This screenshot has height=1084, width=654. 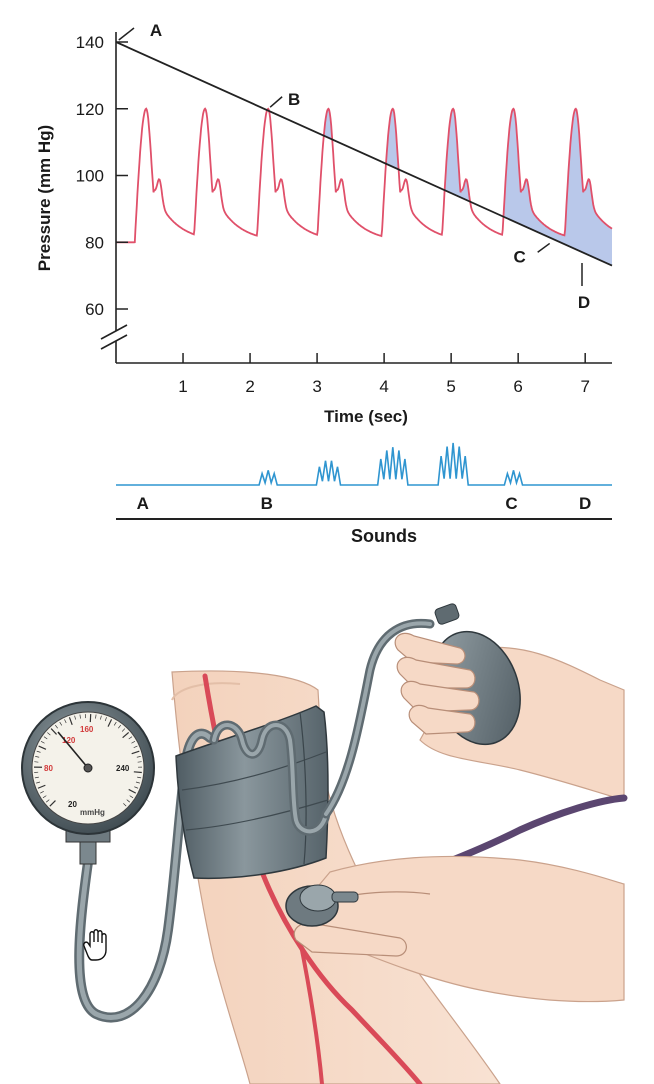 I want to click on x-tick-label: 6, so click(x=517, y=386).